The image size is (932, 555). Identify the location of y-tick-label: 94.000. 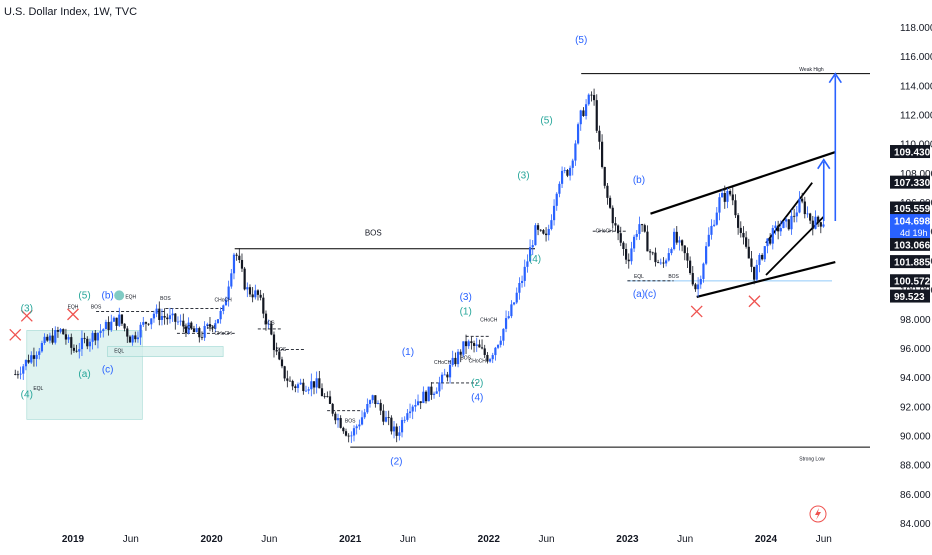
(915, 378).